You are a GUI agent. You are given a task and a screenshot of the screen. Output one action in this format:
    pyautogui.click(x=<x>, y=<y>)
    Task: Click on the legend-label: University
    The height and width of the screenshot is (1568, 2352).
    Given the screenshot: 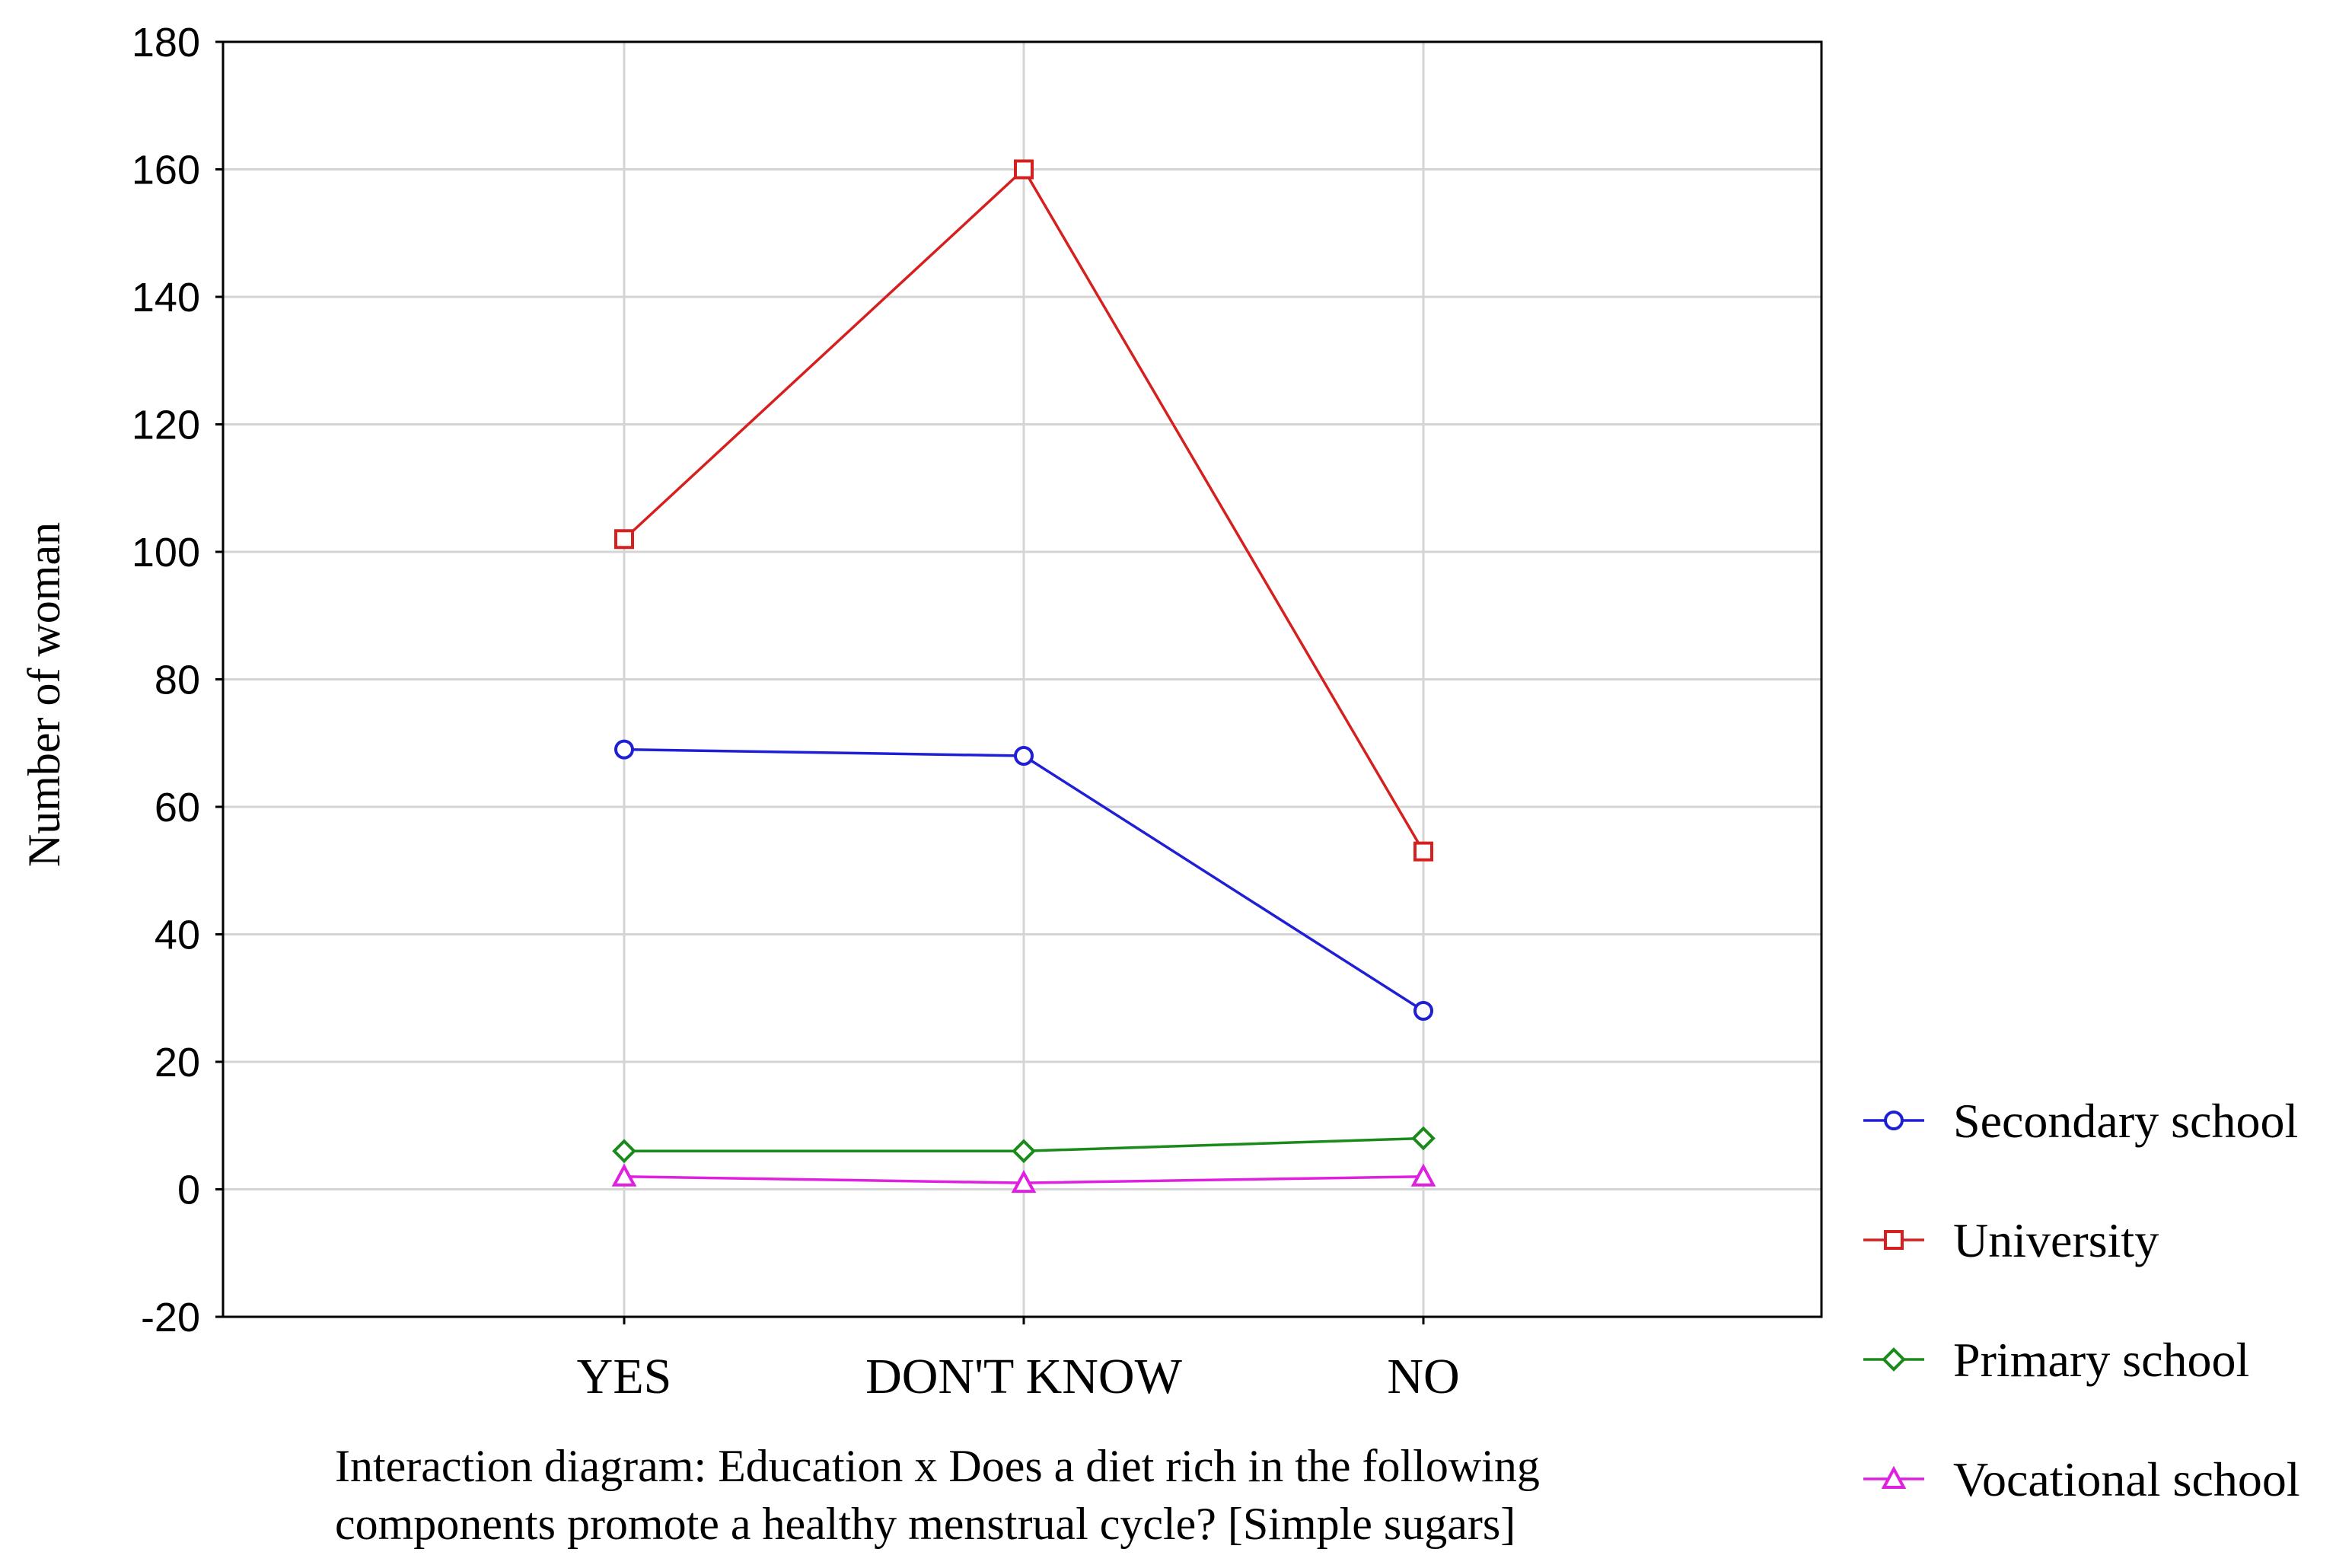 What is the action you would take?
    pyautogui.click(x=2056, y=1240)
    